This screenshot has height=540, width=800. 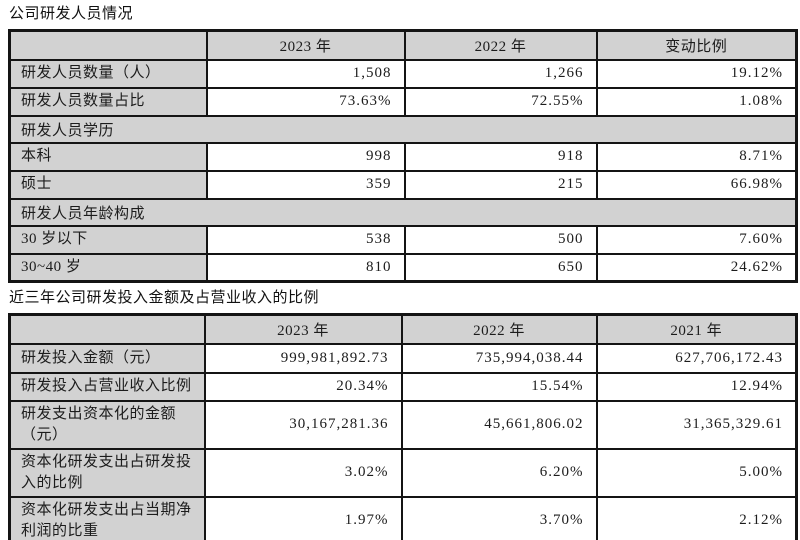 I want to click on cell-value: 12.94%, so click(x=696, y=386).